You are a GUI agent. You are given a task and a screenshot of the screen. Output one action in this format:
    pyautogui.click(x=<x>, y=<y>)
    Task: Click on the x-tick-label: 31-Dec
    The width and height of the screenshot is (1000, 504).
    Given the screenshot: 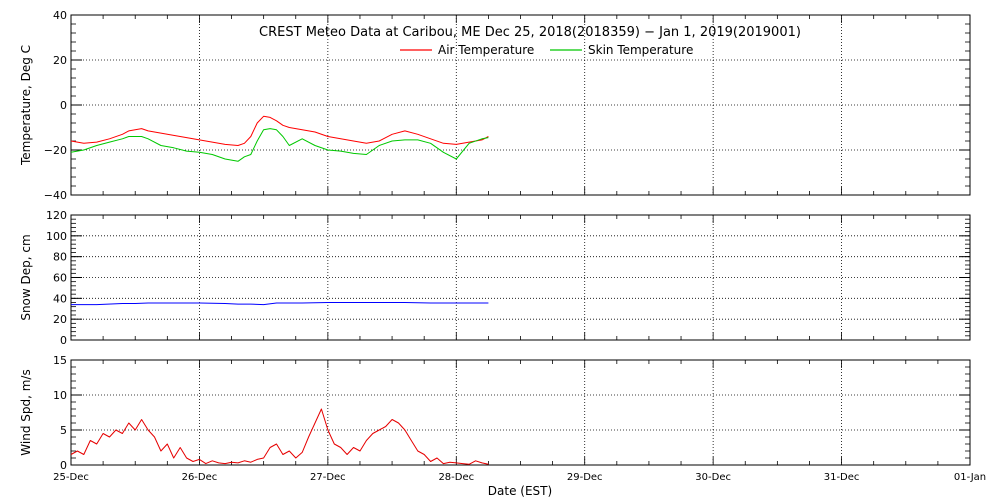 What is the action you would take?
    pyautogui.click(x=842, y=477)
    